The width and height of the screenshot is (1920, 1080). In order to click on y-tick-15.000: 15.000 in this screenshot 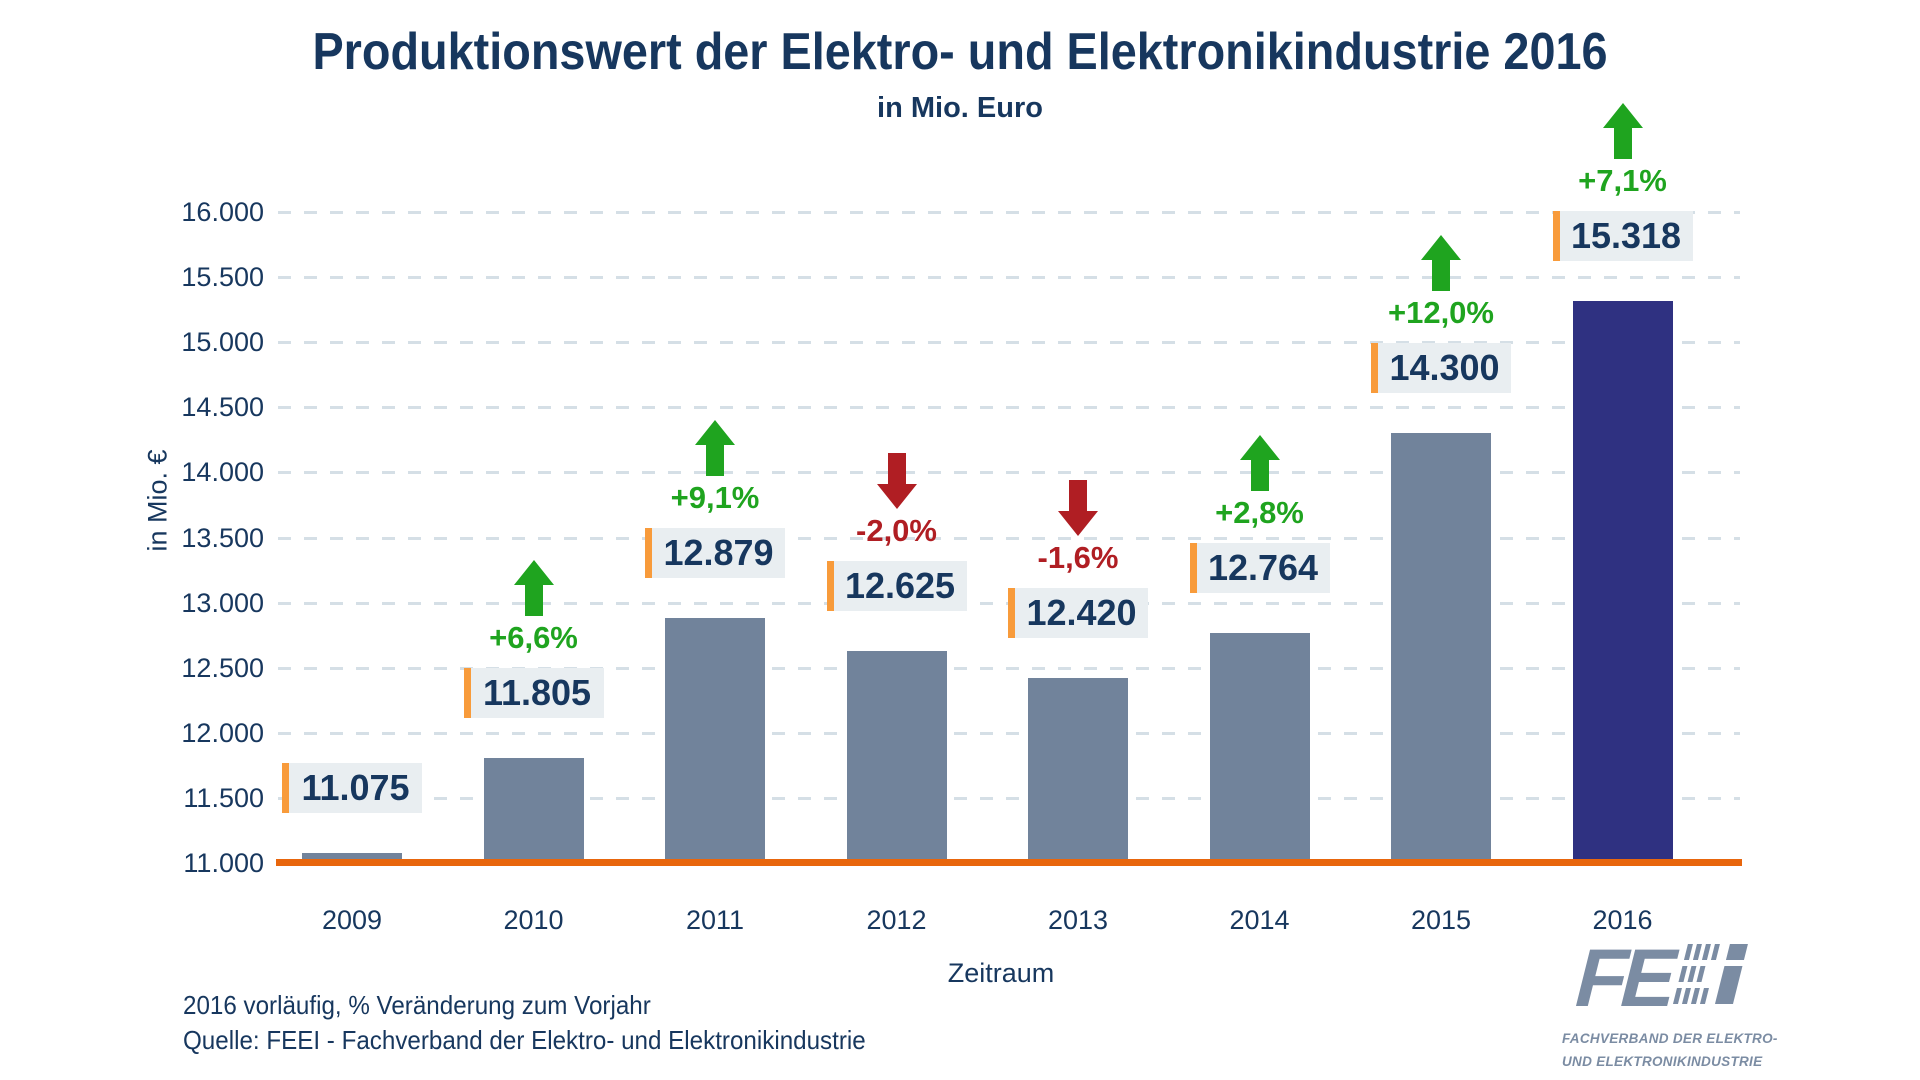, I will do `click(222, 342)`.